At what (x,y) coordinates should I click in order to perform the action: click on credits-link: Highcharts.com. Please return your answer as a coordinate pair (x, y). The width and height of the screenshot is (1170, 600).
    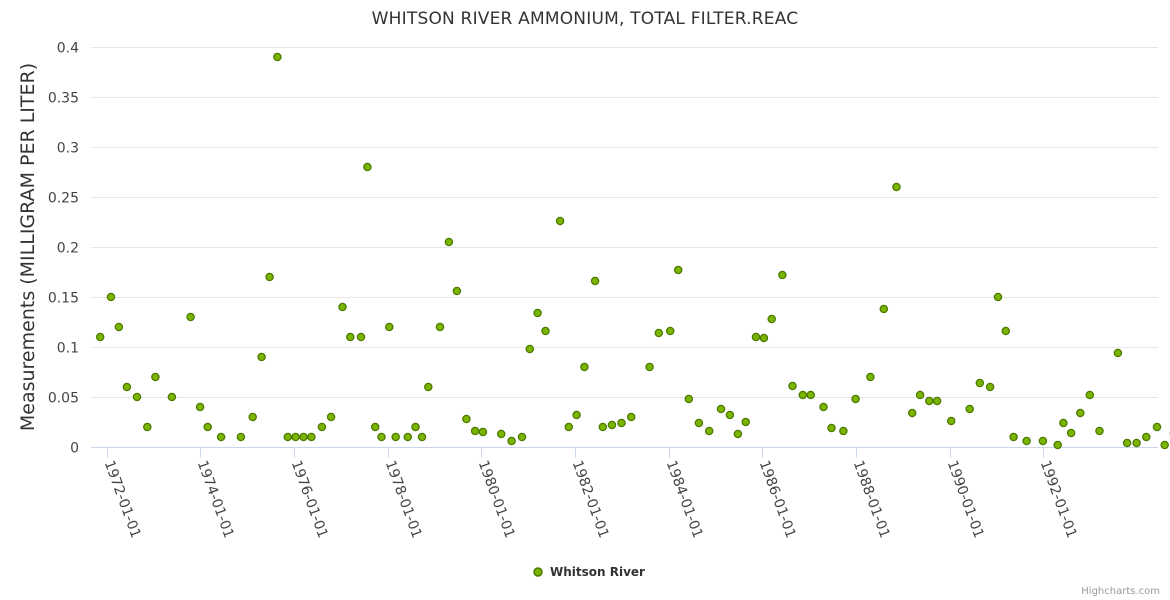
    Looking at the image, I should click on (1120, 591).